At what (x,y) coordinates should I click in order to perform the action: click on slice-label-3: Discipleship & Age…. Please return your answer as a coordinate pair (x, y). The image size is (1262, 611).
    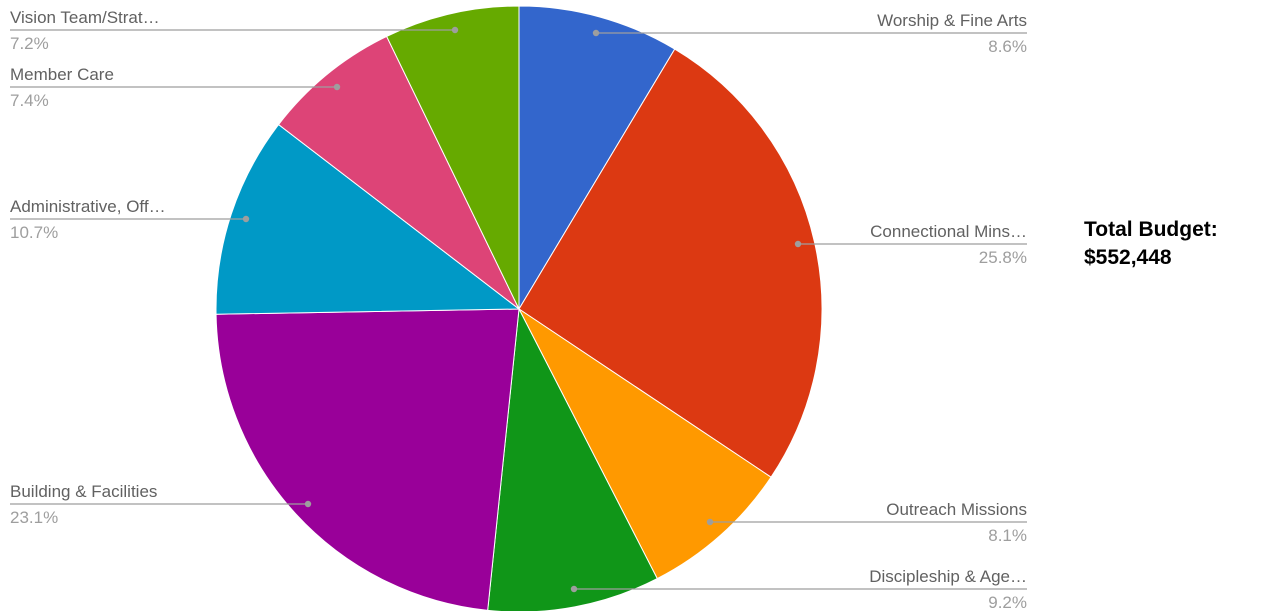
    Looking at the image, I should click on (948, 576).